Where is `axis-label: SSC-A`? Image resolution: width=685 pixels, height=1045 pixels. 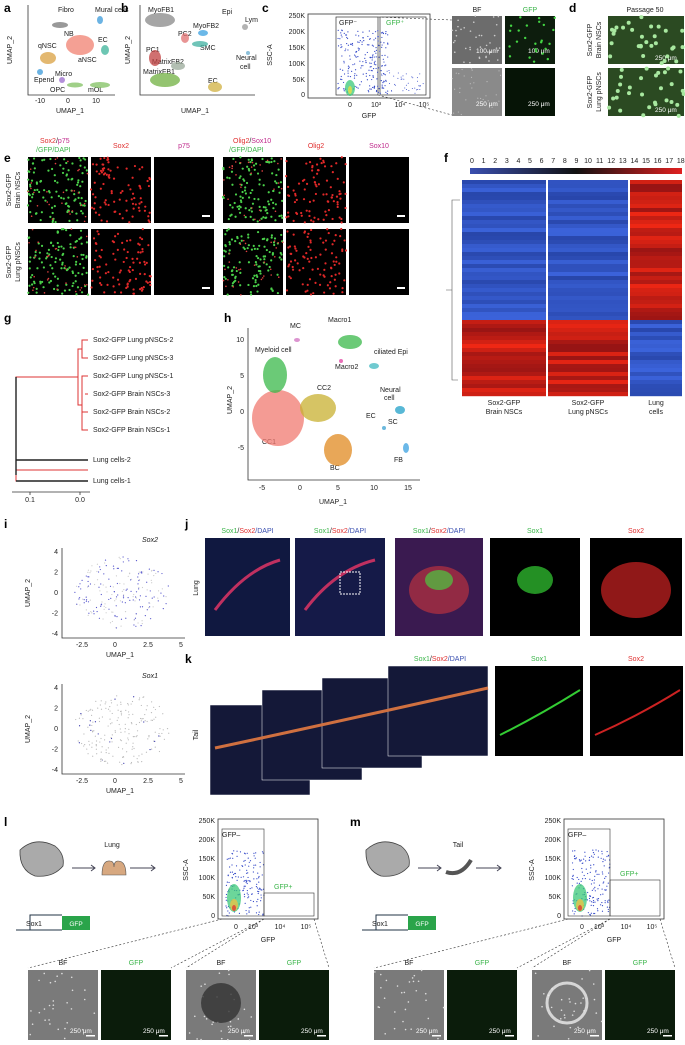 axis-label: SSC-A is located at coordinates (270, 55).